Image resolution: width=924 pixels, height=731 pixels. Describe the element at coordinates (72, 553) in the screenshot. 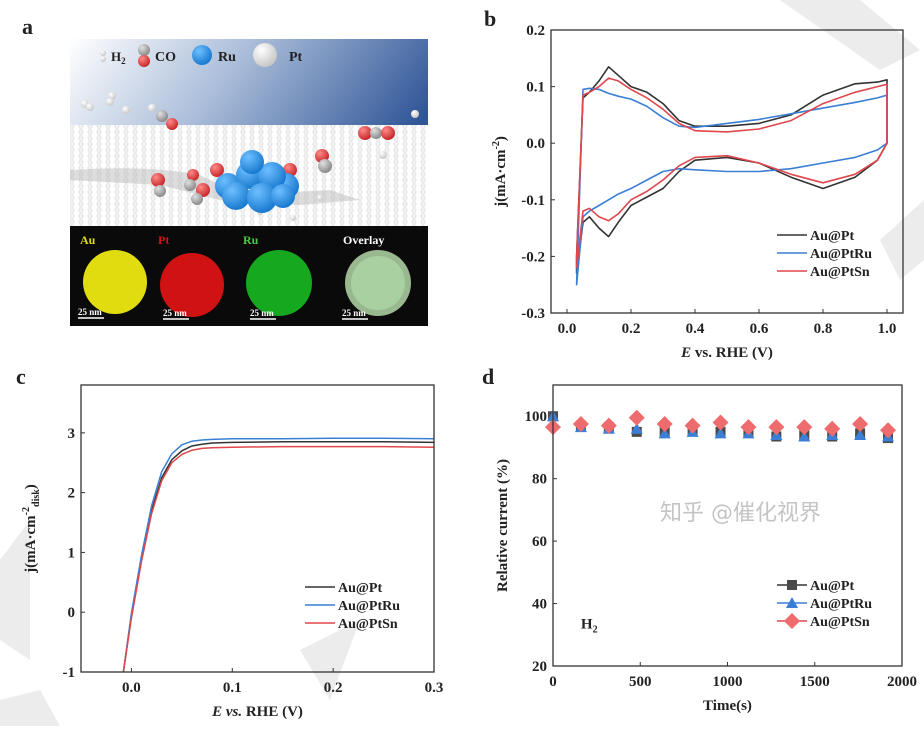

I see `y-tick-label: 1` at that location.